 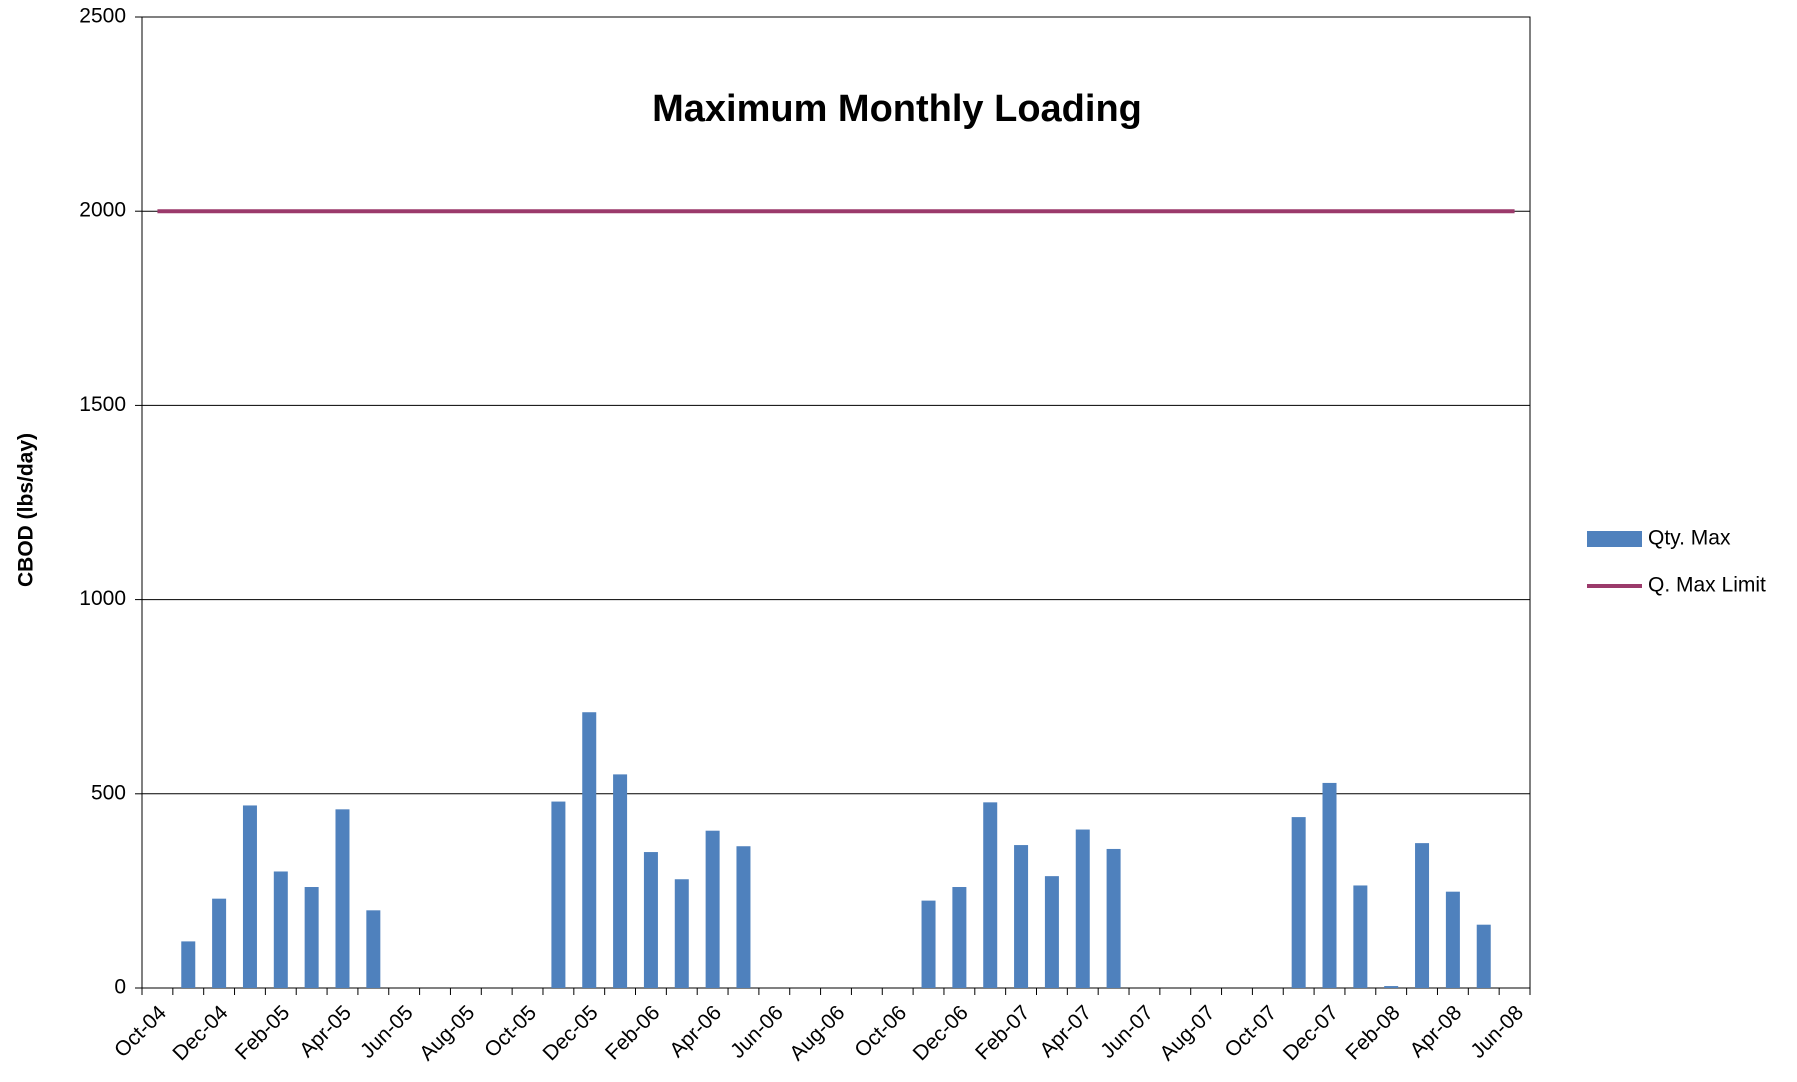 I want to click on x-tick-label: Feb-05, so click(x=262, y=1032).